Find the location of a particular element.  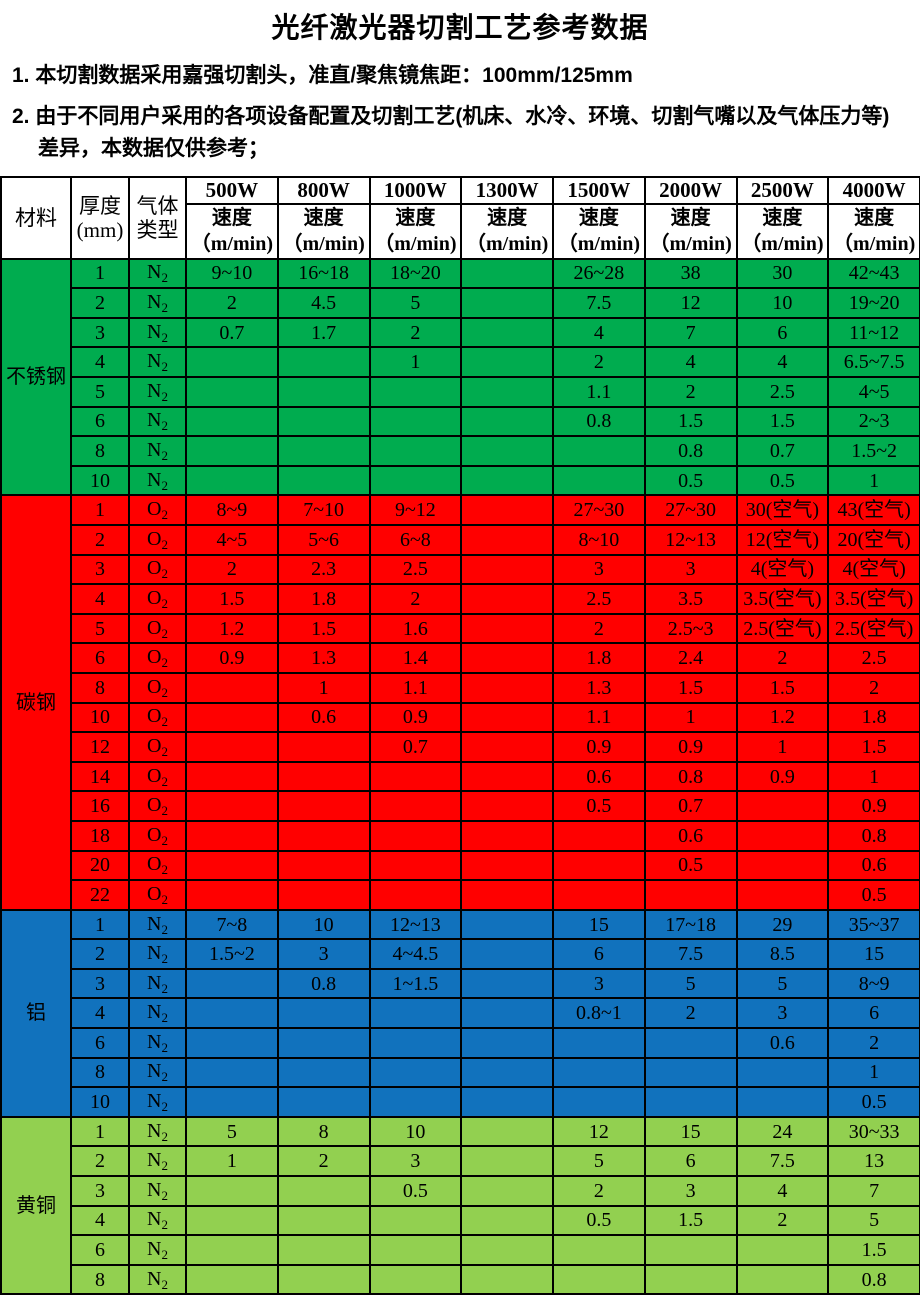

thickness-cell: 16 is located at coordinates (100, 806).